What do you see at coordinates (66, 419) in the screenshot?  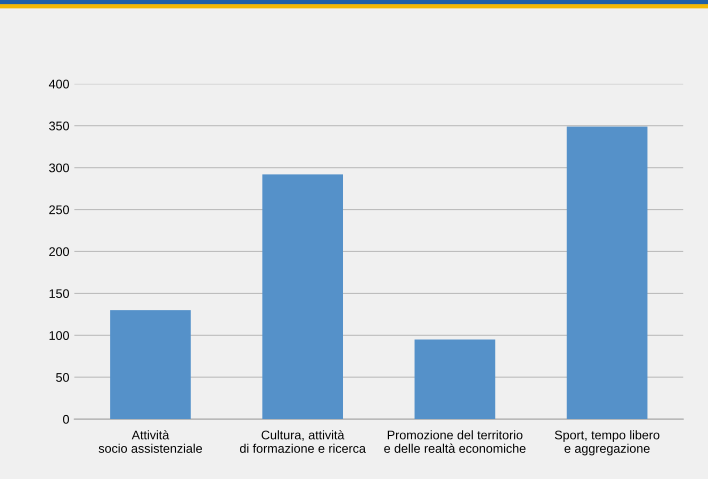 I see `y-tick-label: 0` at bounding box center [66, 419].